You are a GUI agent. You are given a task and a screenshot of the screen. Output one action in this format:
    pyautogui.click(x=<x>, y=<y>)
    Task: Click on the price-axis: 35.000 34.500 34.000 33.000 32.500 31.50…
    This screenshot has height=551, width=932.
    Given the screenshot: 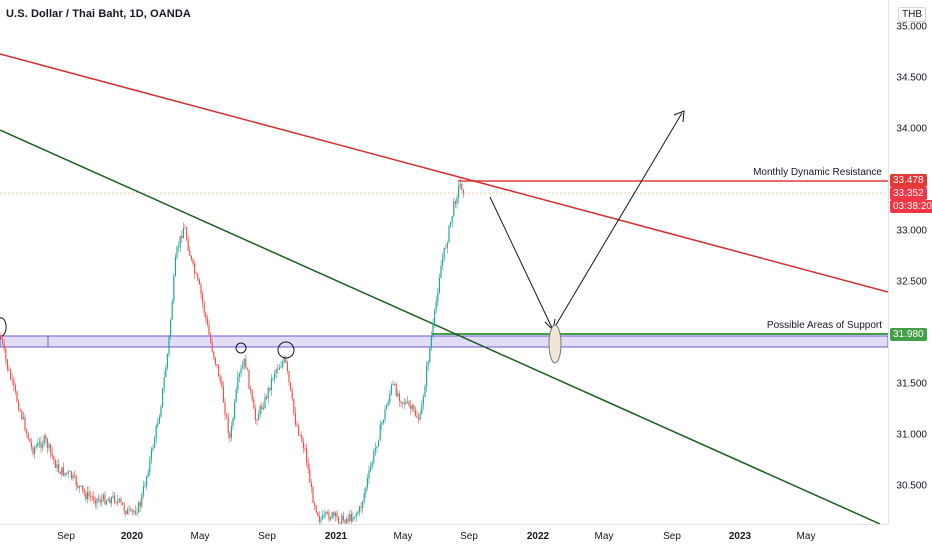 What is the action you would take?
    pyautogui.click(x=910, y=262)
    